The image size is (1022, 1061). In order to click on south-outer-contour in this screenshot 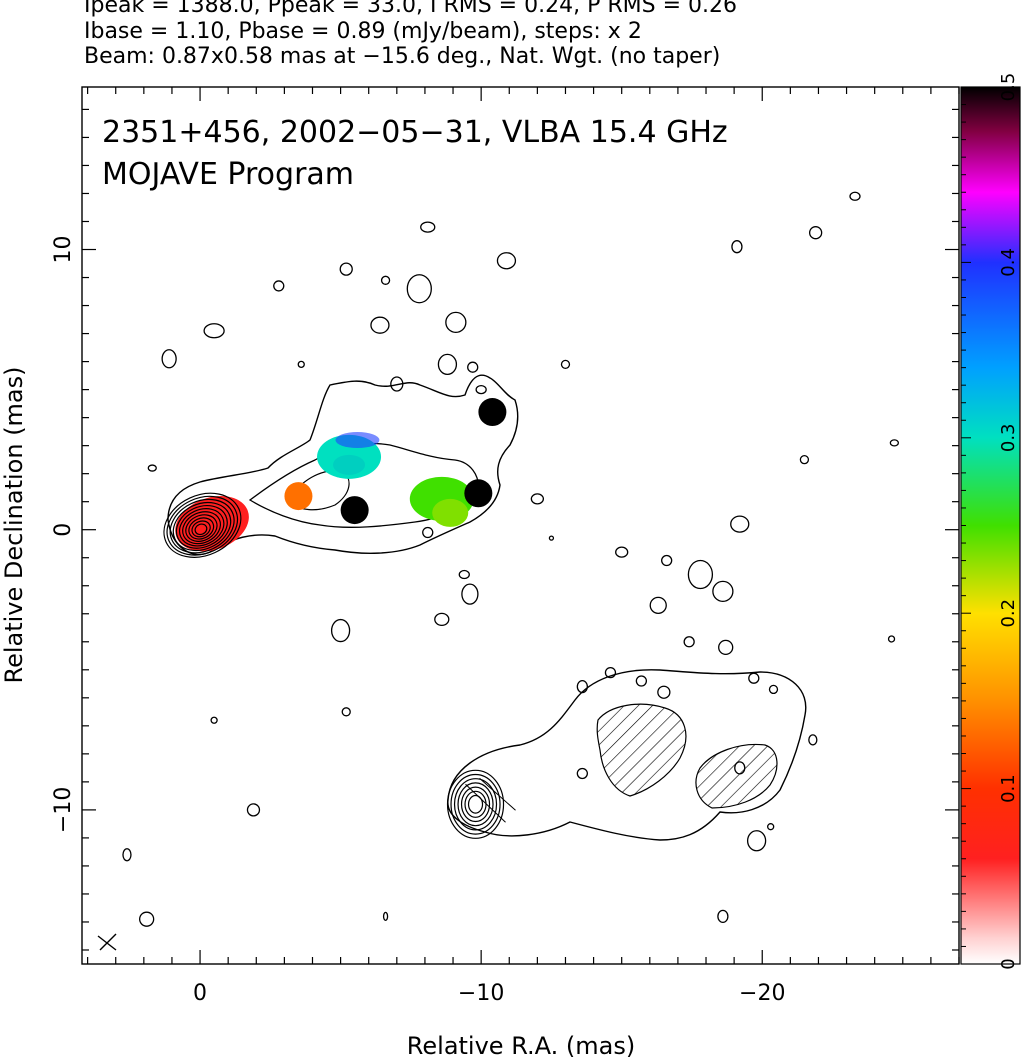, I will do `click(627, 755)`.